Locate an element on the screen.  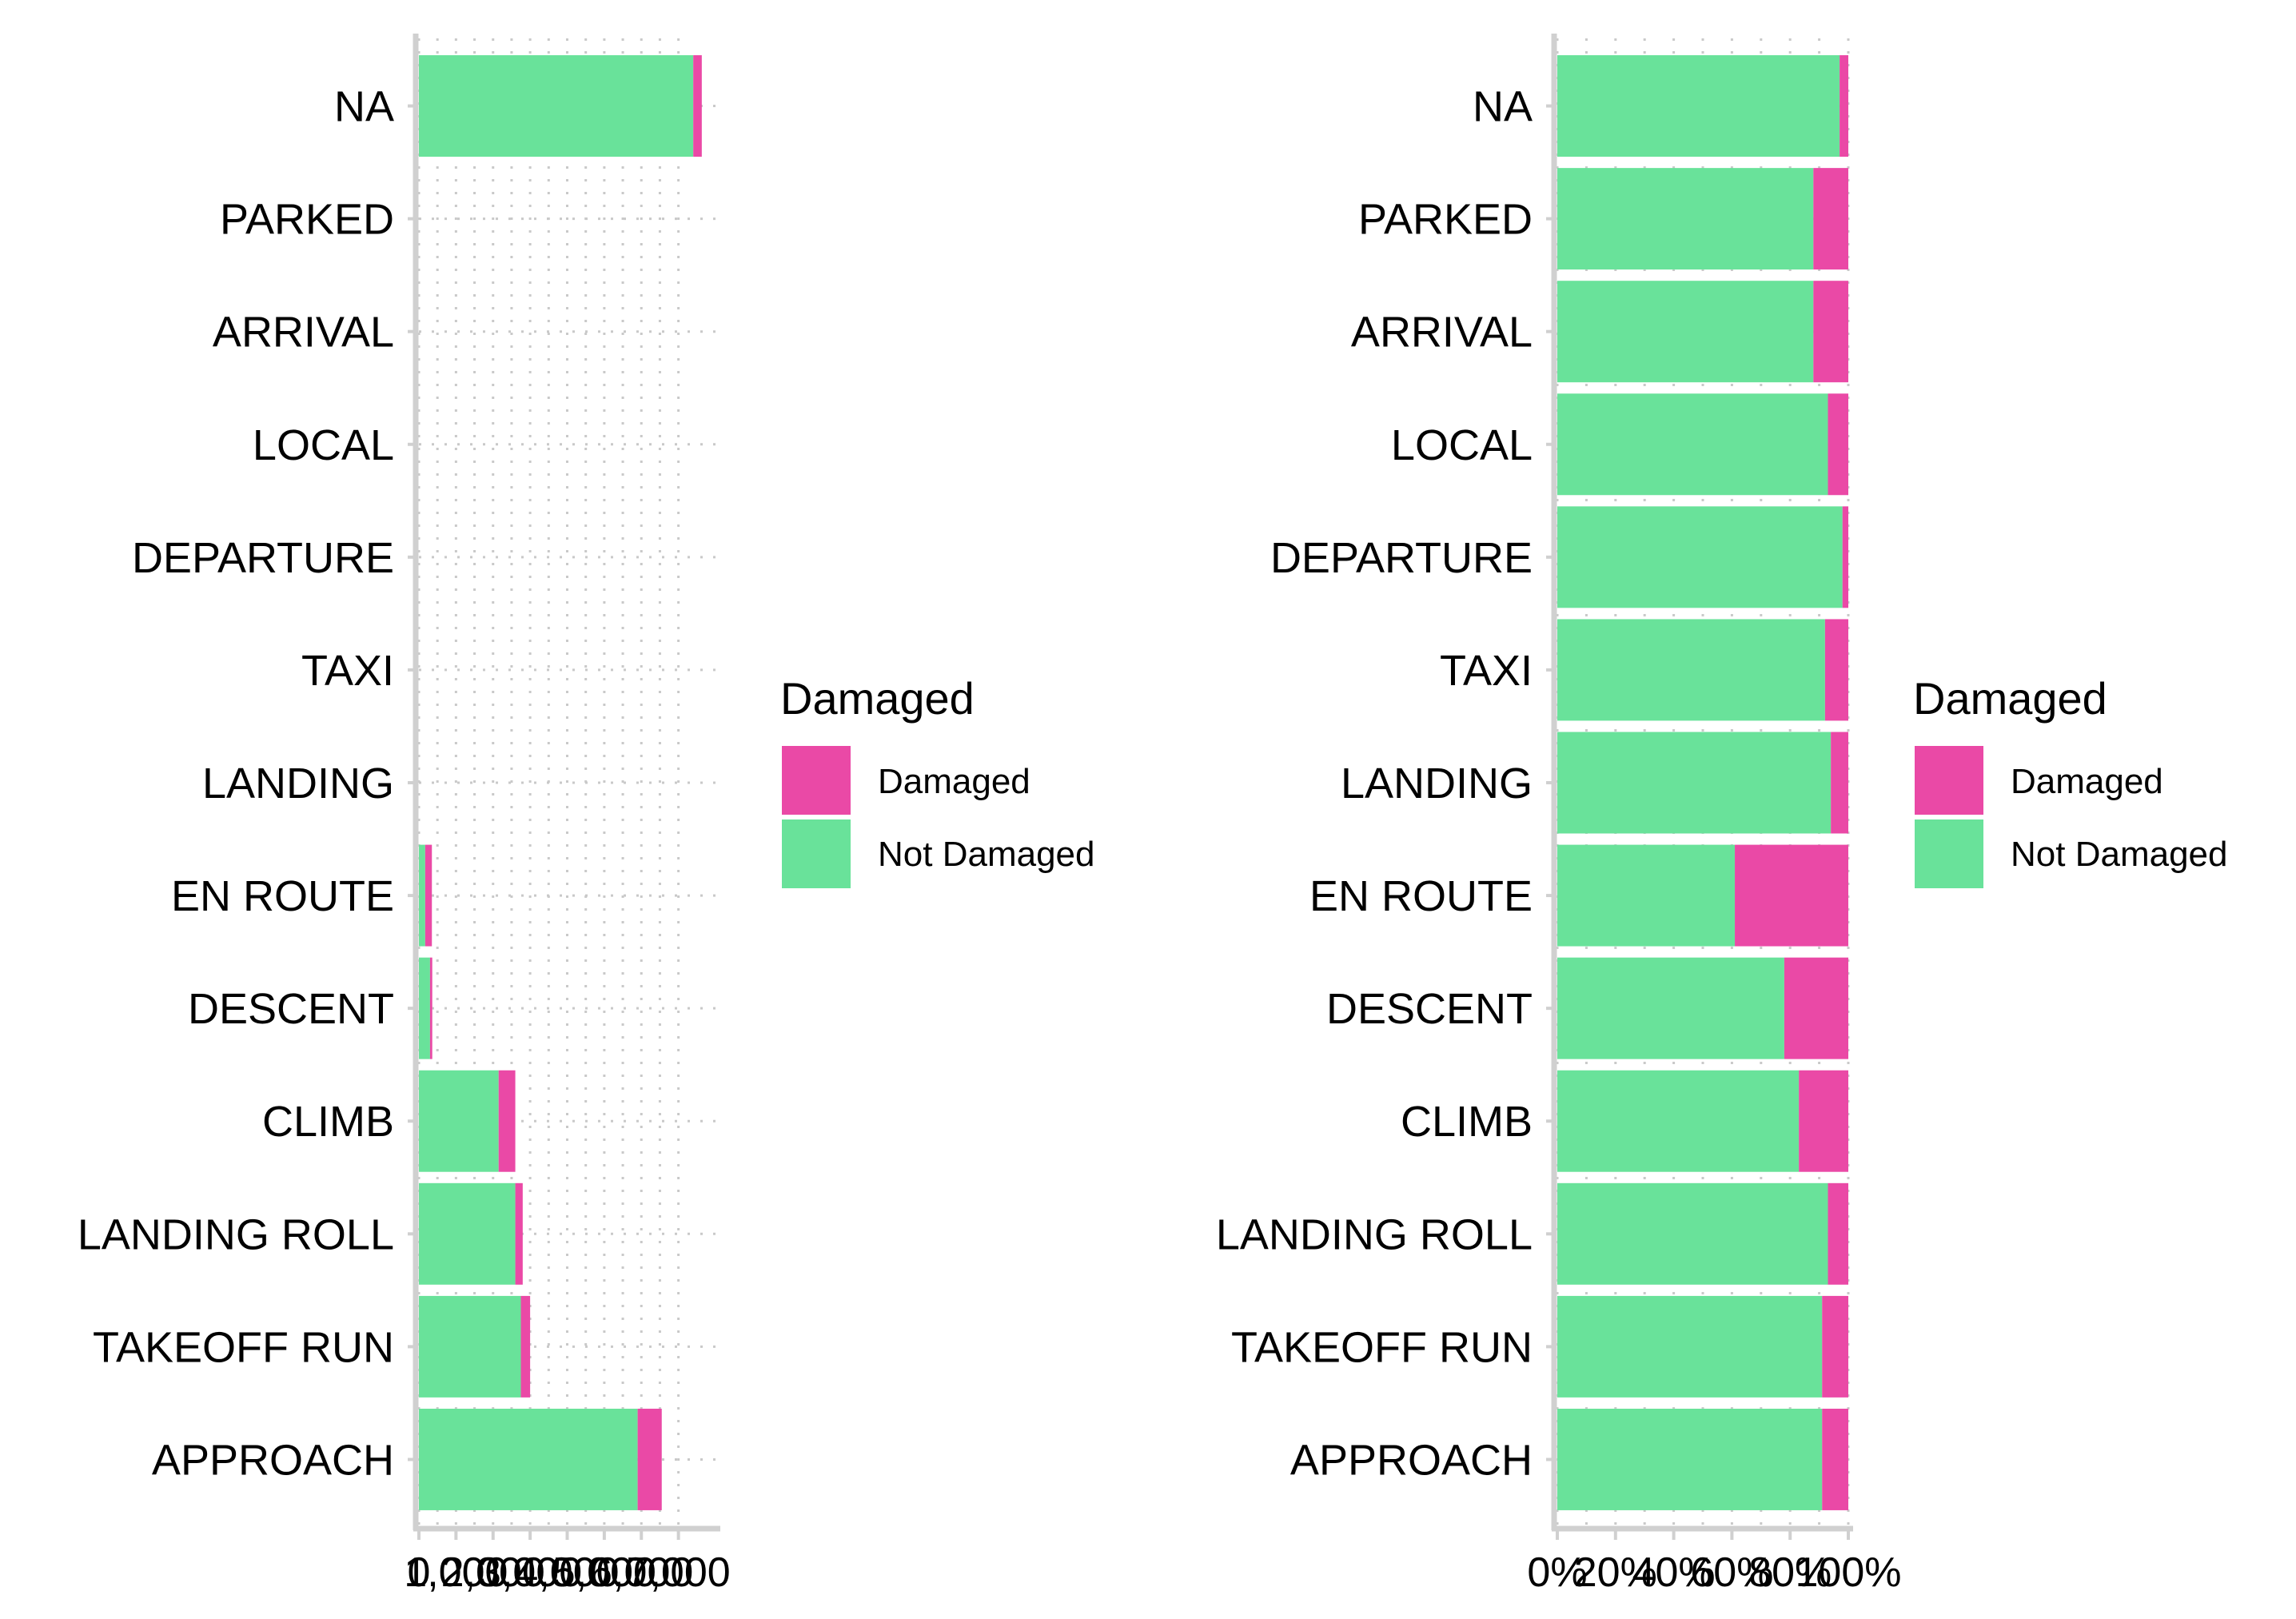
left-bar-na-not-damaged is located at coordinates (556, 107).